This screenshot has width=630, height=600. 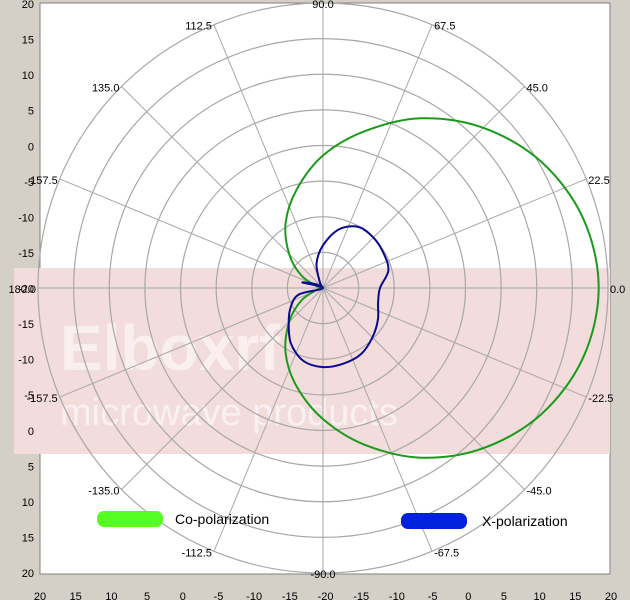 What do you see at coordinates (44, 181) in the screenshot?
I see `angle-label: 157.5` at bounding box center [44, 181].